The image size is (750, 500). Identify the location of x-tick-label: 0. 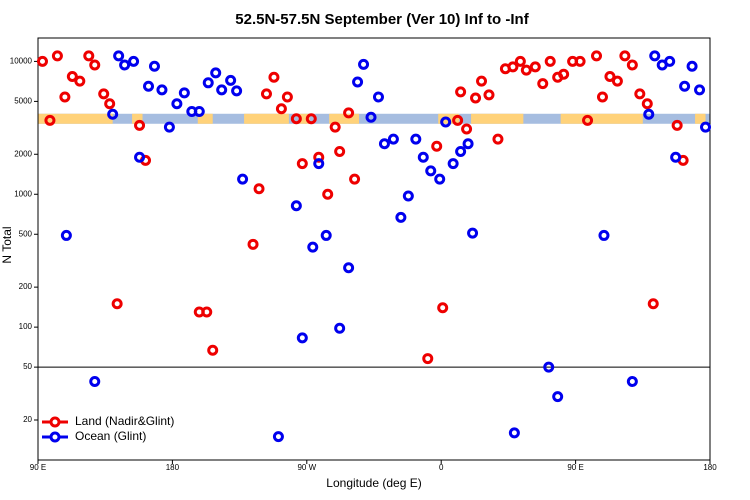
(441, 467).